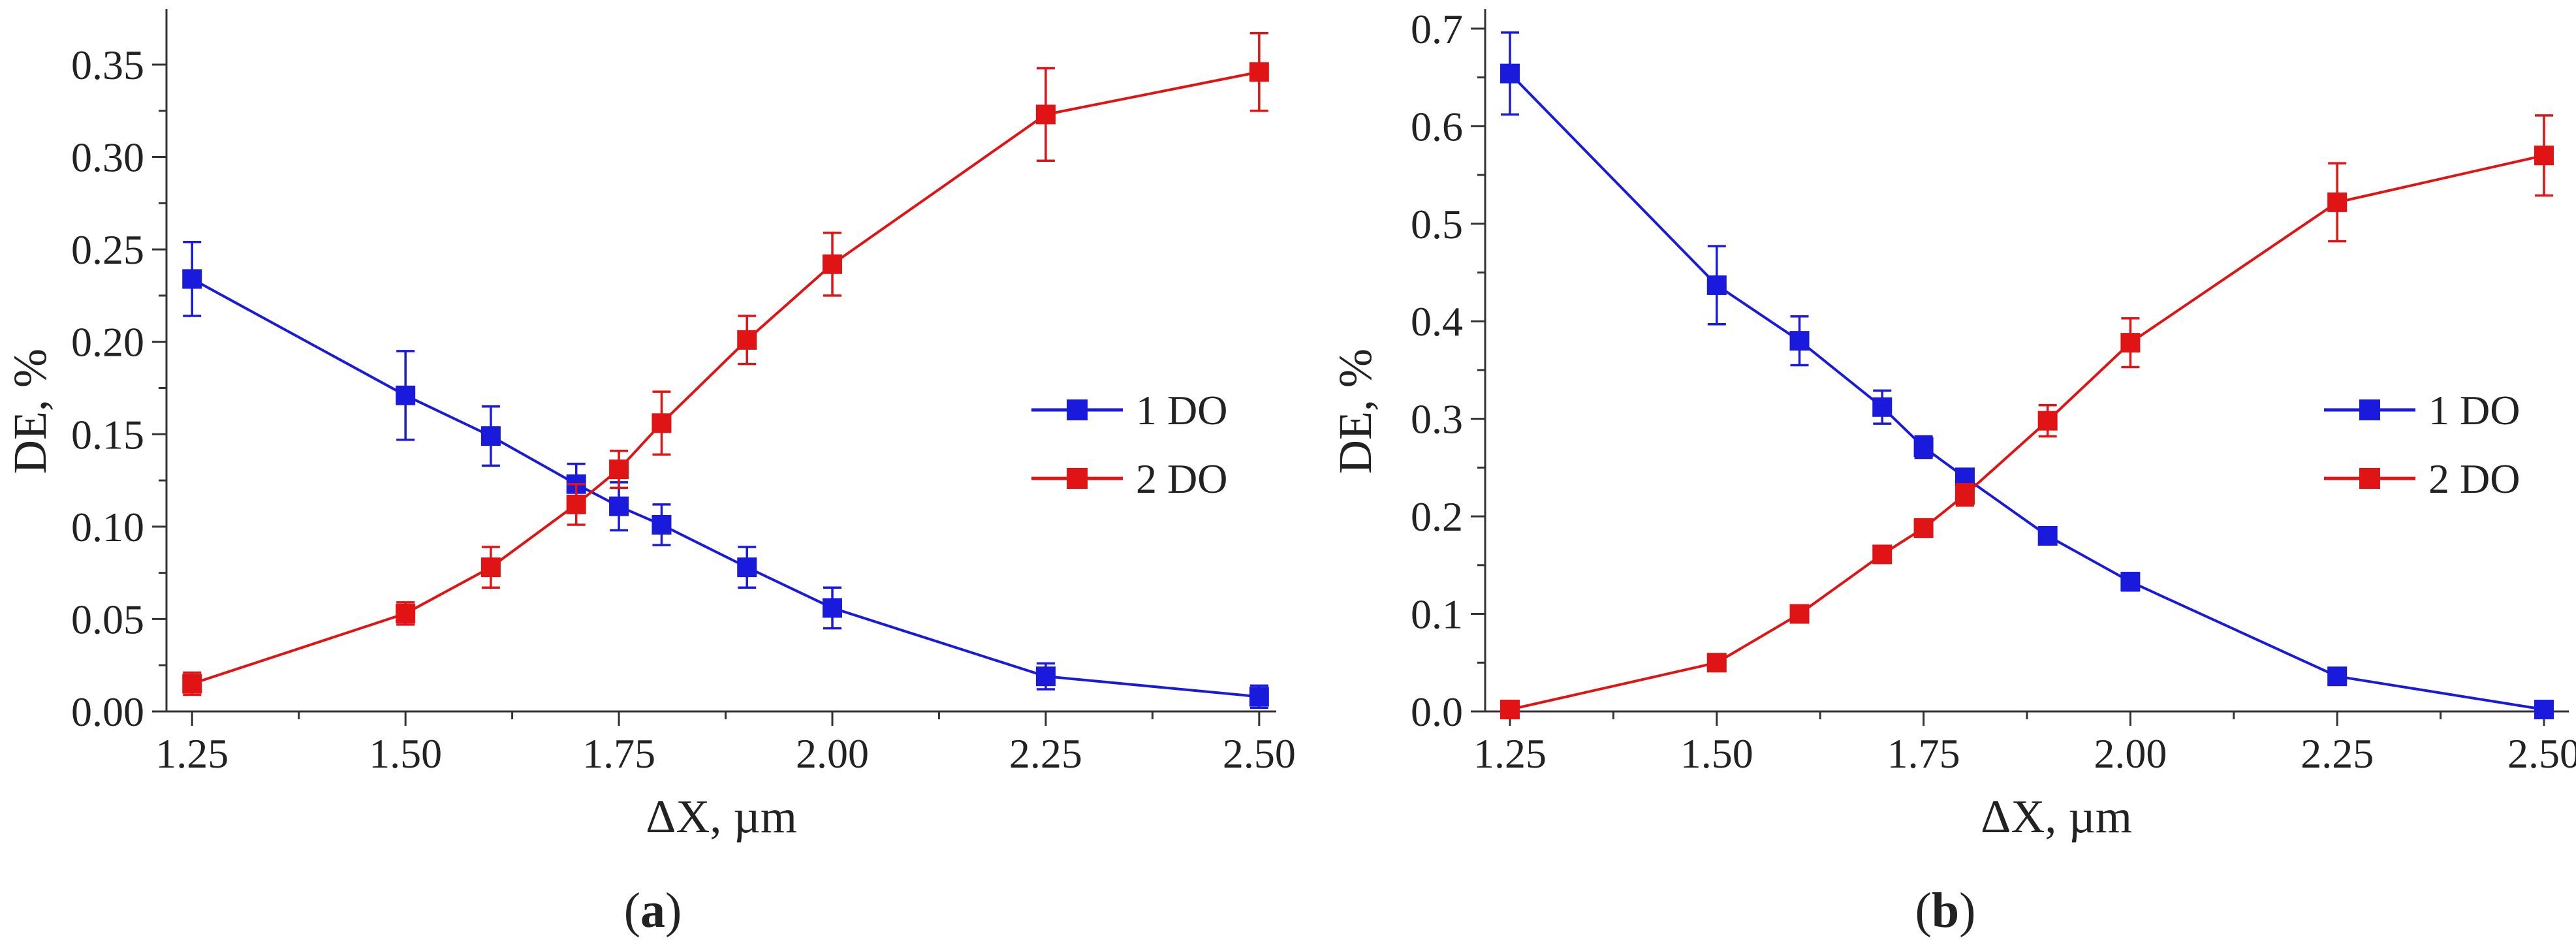 The width and height of the screenshot is (2576, 951). Describe the element at coordinates (1437, 126) in the screenshot. I see `y-tick-label: 0.6` at that location.